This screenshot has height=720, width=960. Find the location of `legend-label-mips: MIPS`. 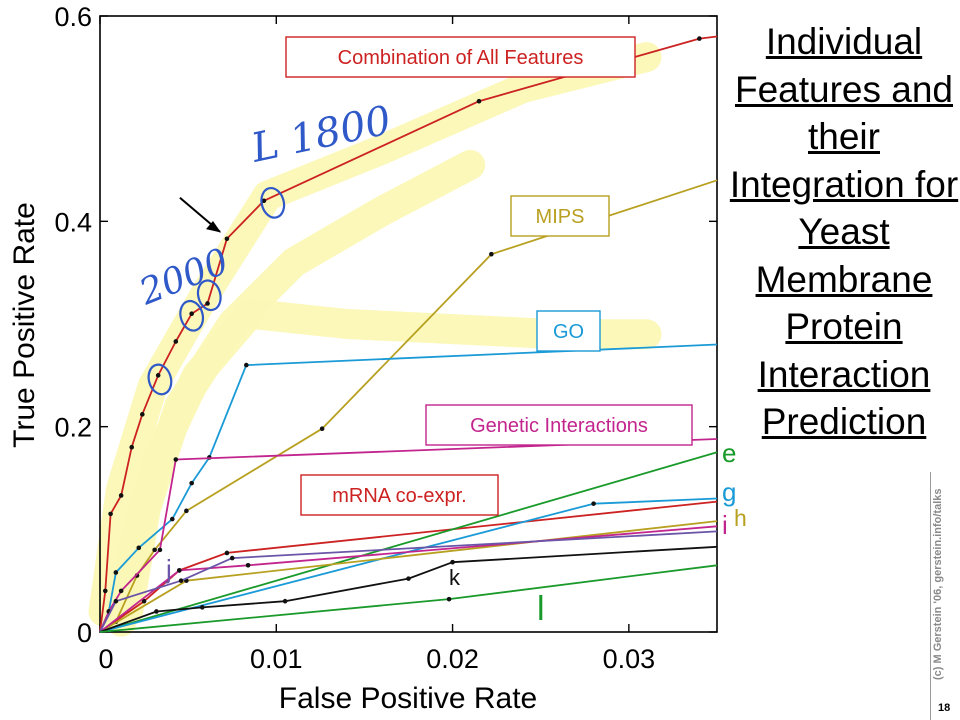

legend-label-mips: MIPS is located at coordinates (560, 217).